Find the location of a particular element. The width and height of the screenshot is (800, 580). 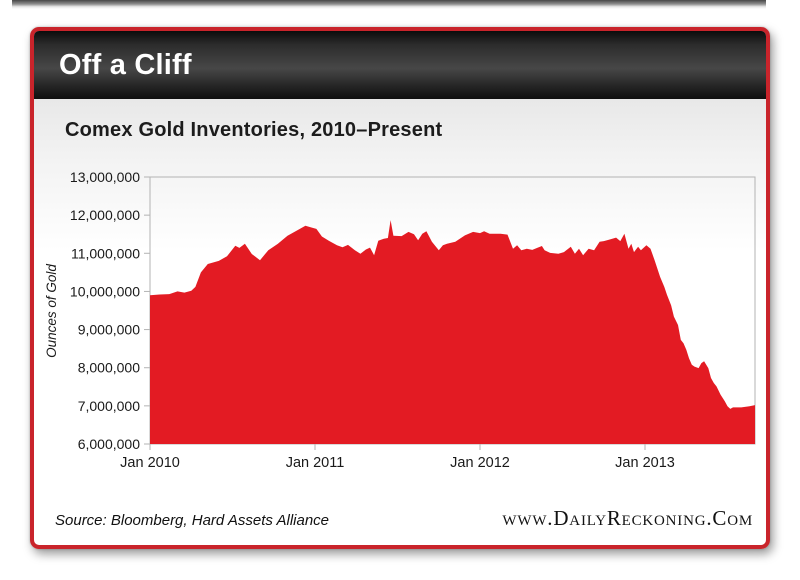

x-tick-label: Jan 2013 is located at coordinates (645, 463).